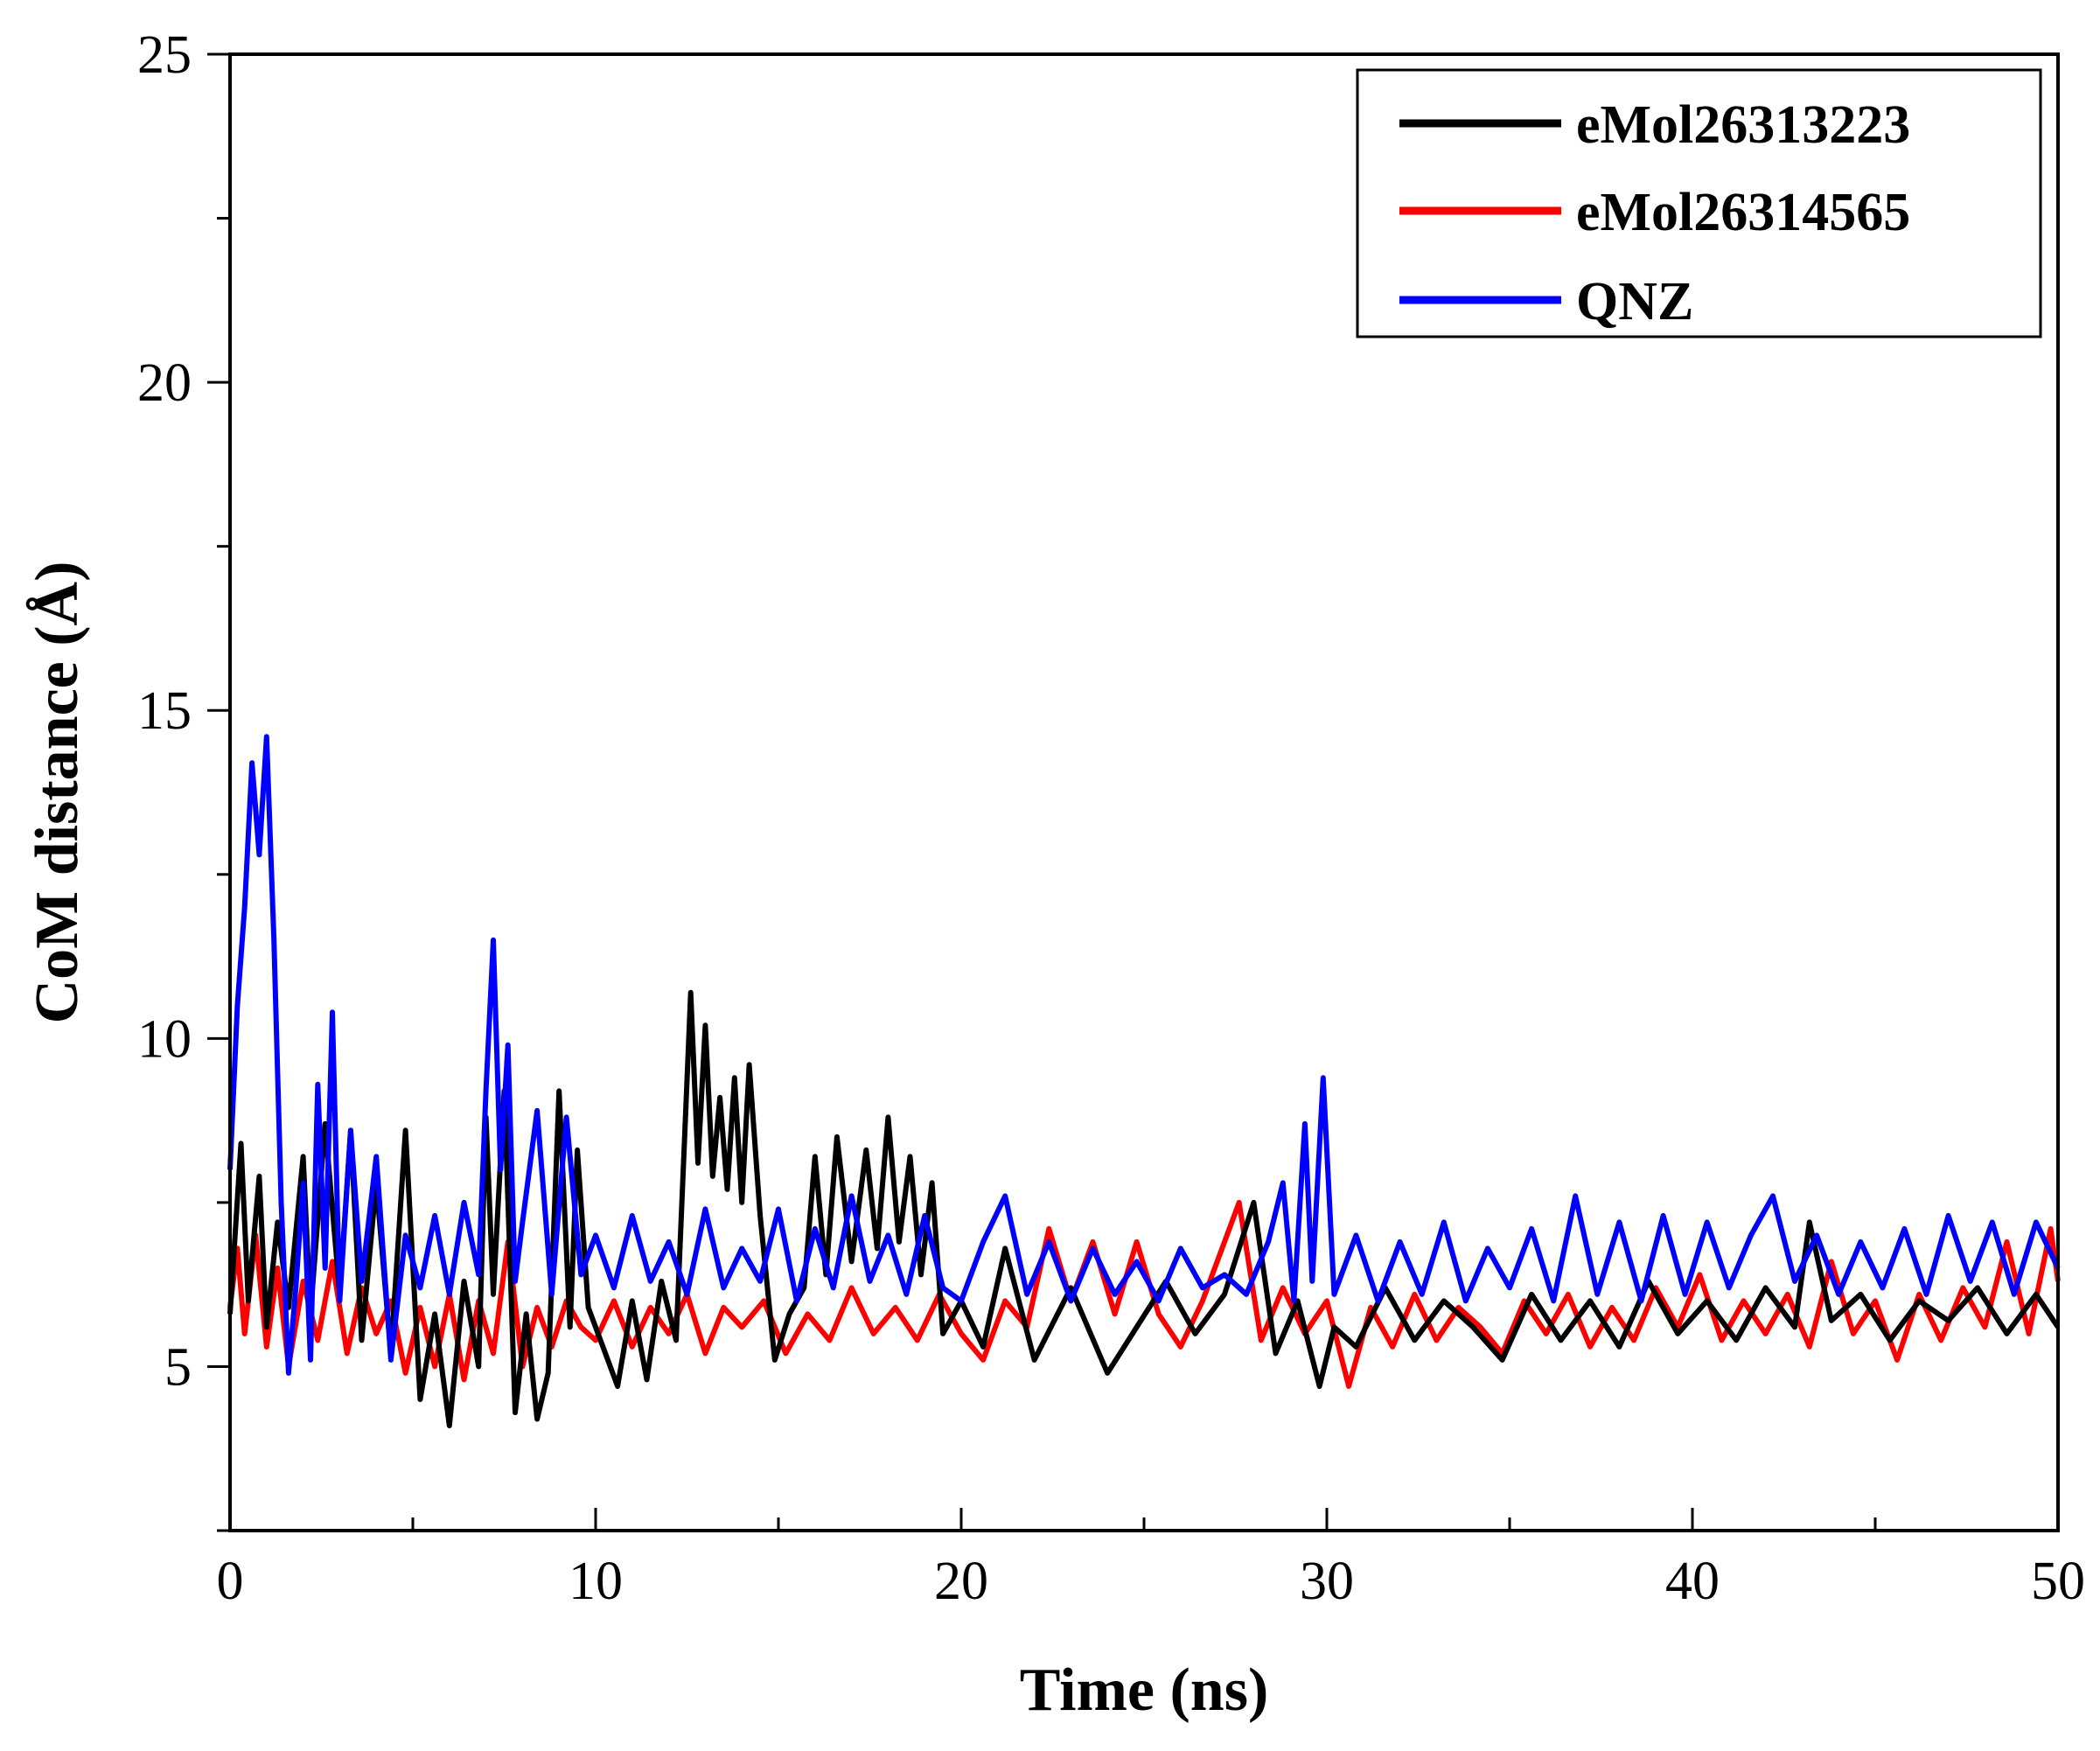 The width and height of the screenshot is (2100, 1751). I want to click on x-tick-label-0: 0, so click(231, 1581).